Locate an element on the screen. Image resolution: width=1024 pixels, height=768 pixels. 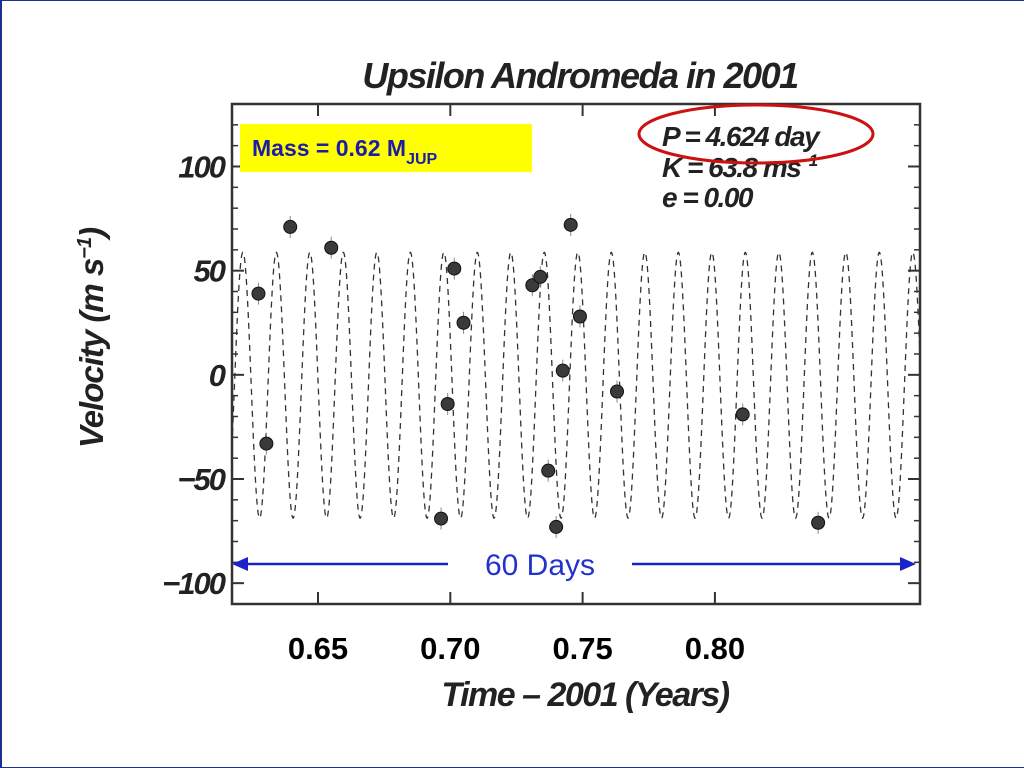
x-tick-label: 0.70 is located at coordinates (450, 648).